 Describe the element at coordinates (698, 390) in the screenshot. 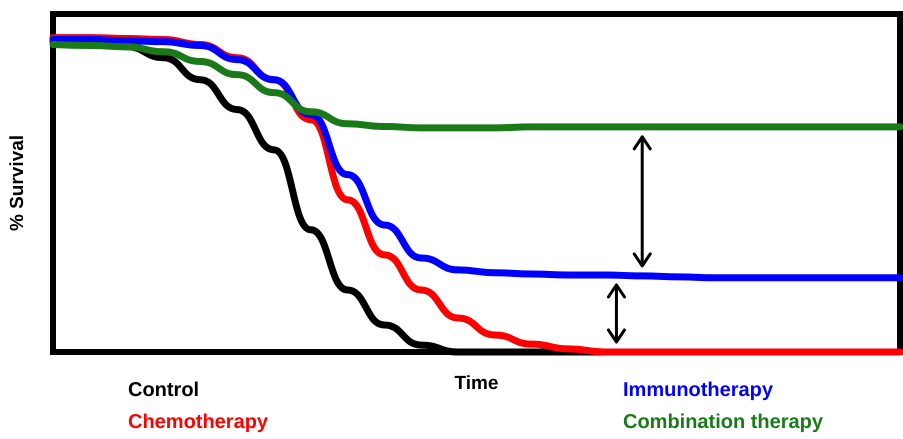

I see `text: Immunotherapy` at that location.